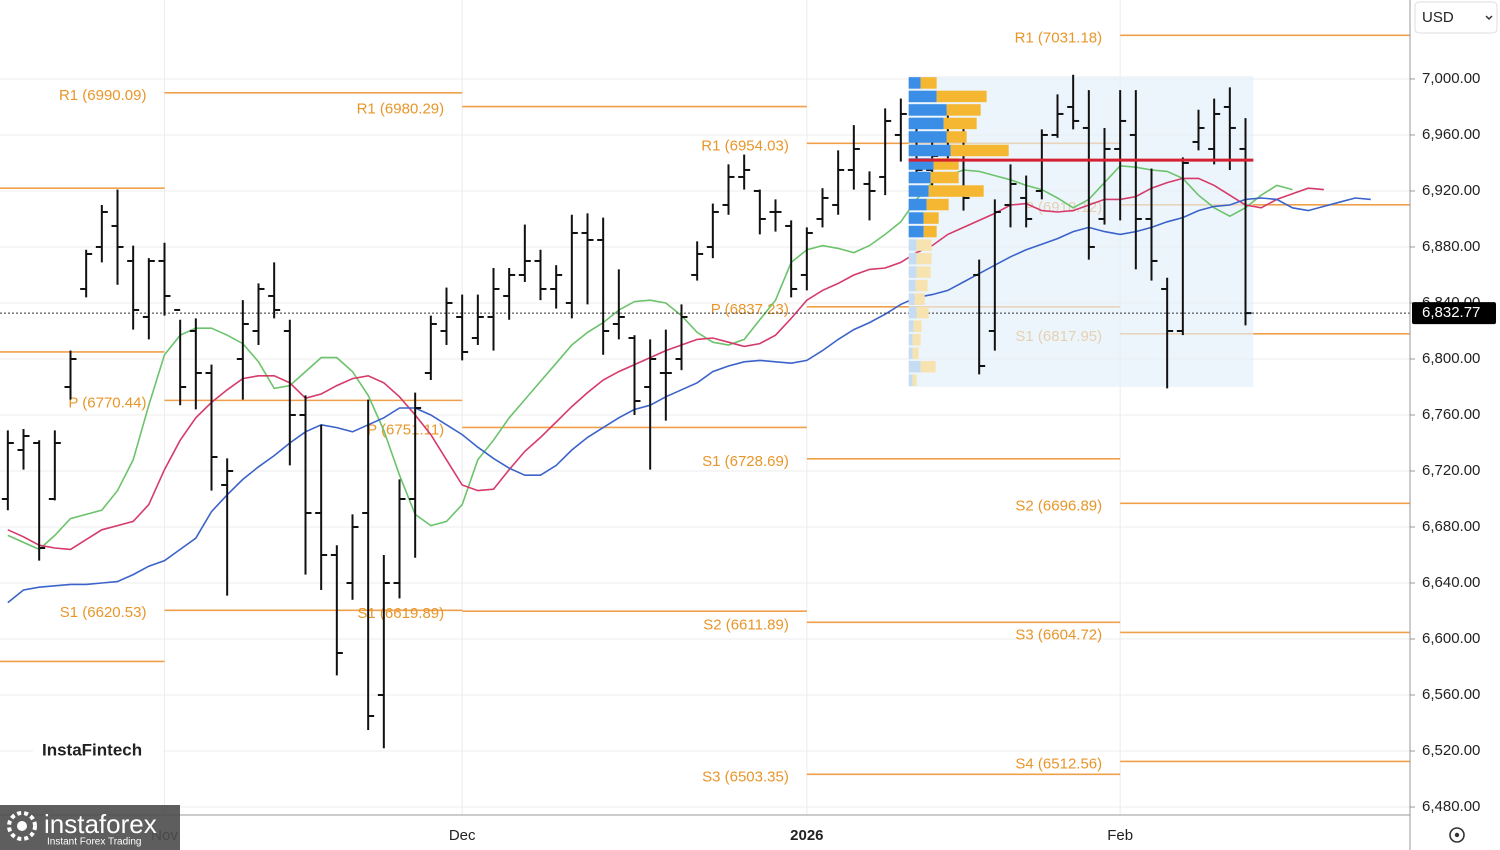 The image size is (1500, 850). I want to click on y-tick-label: 6,600.00, so click(1451, 638).